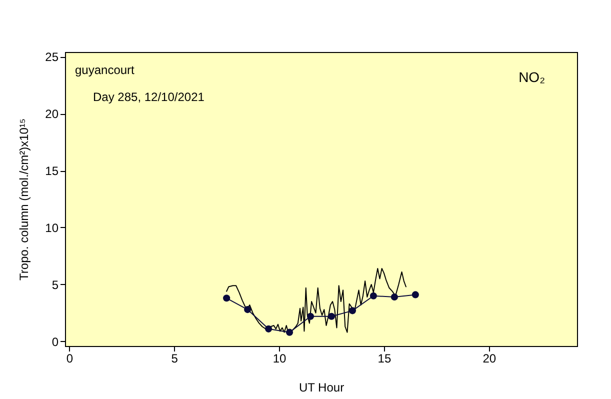 The width and height of the screenshot is (611, 399). I want to click on annotation: NO₂, so click(531, 77).